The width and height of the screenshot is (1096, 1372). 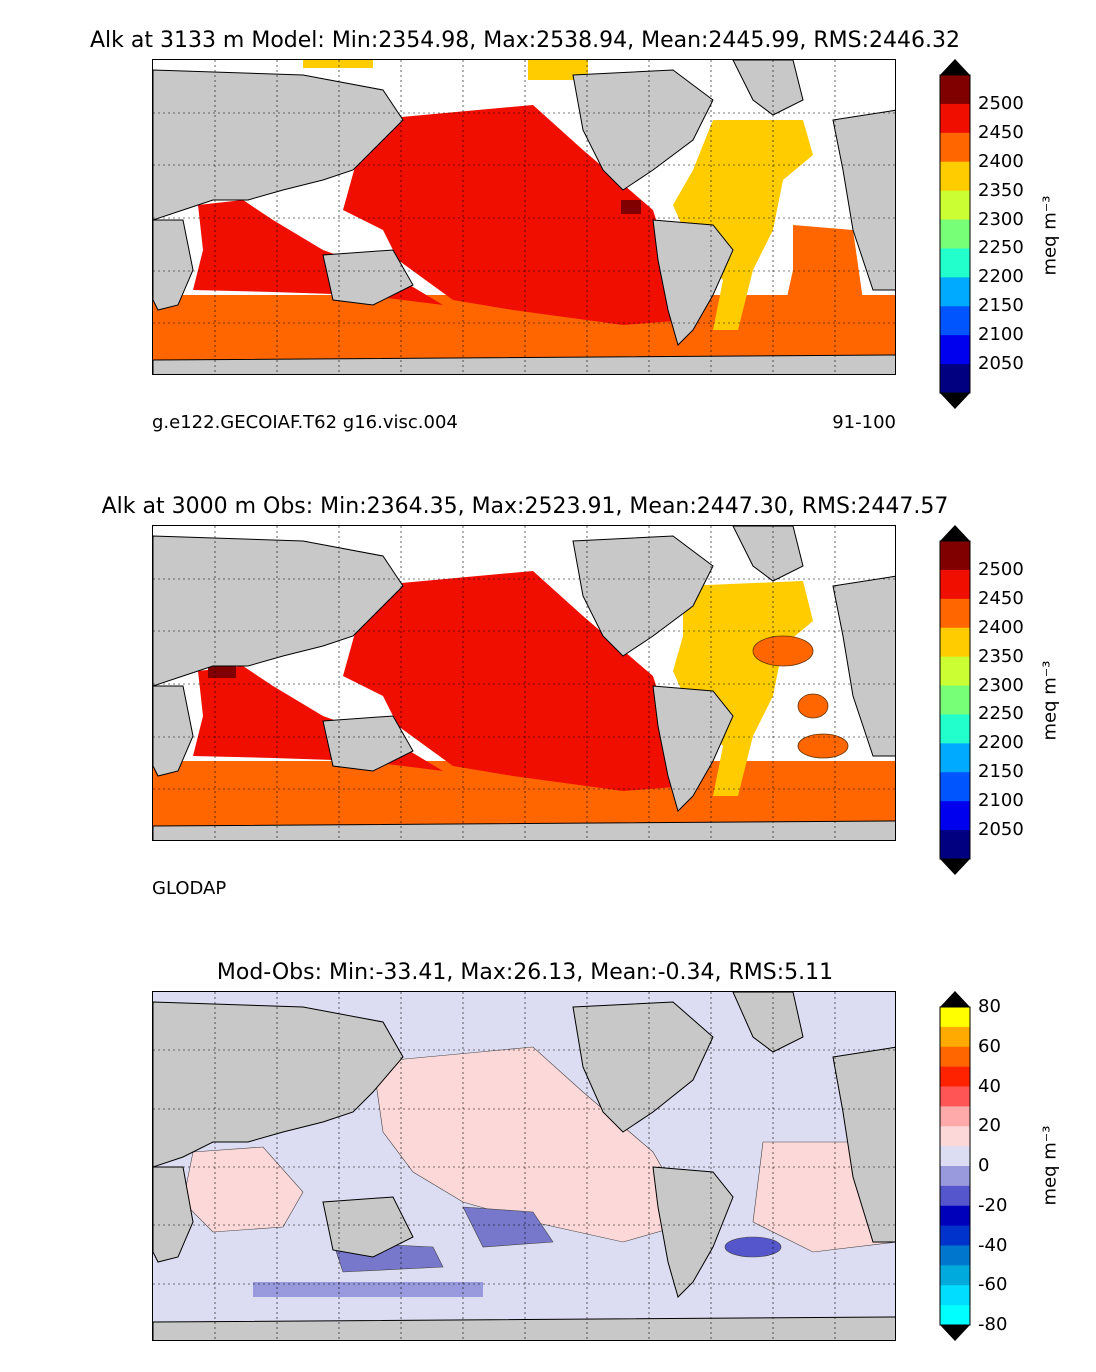 I want to click on model-colorbar, so click(x=955, y=234).